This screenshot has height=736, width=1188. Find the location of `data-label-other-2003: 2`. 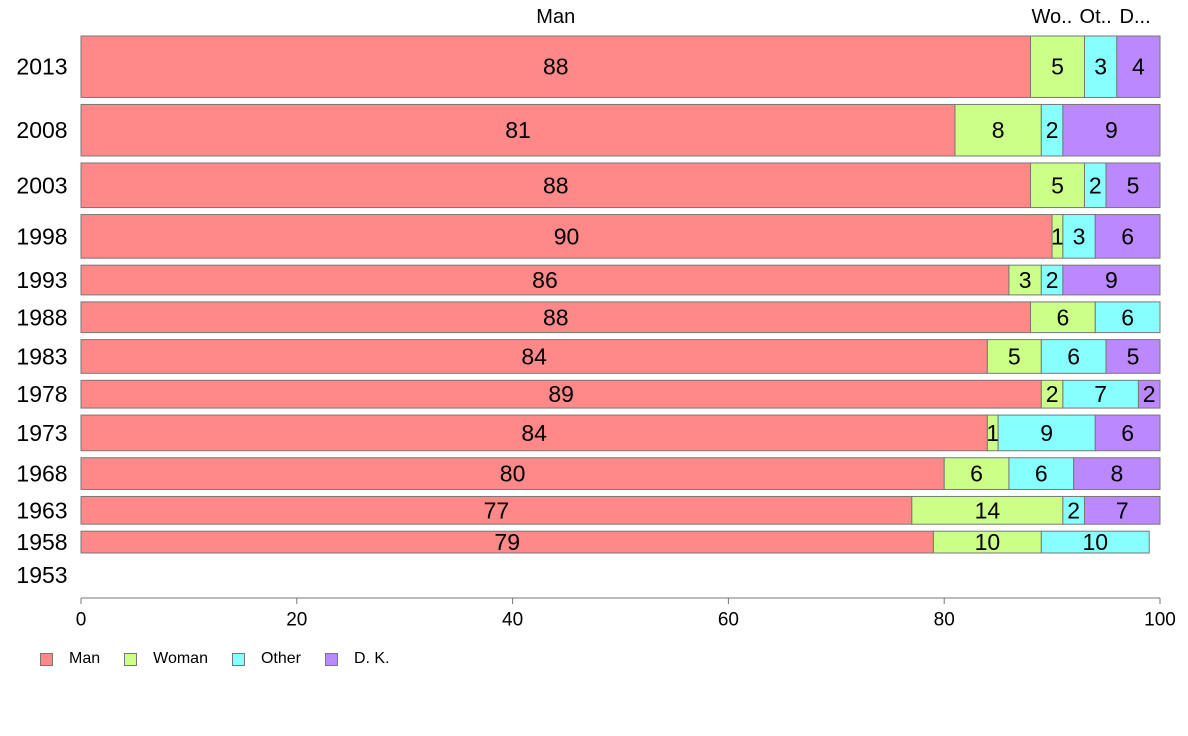

data-label-other-2003: 2 is located at coordinates (1095, 185).